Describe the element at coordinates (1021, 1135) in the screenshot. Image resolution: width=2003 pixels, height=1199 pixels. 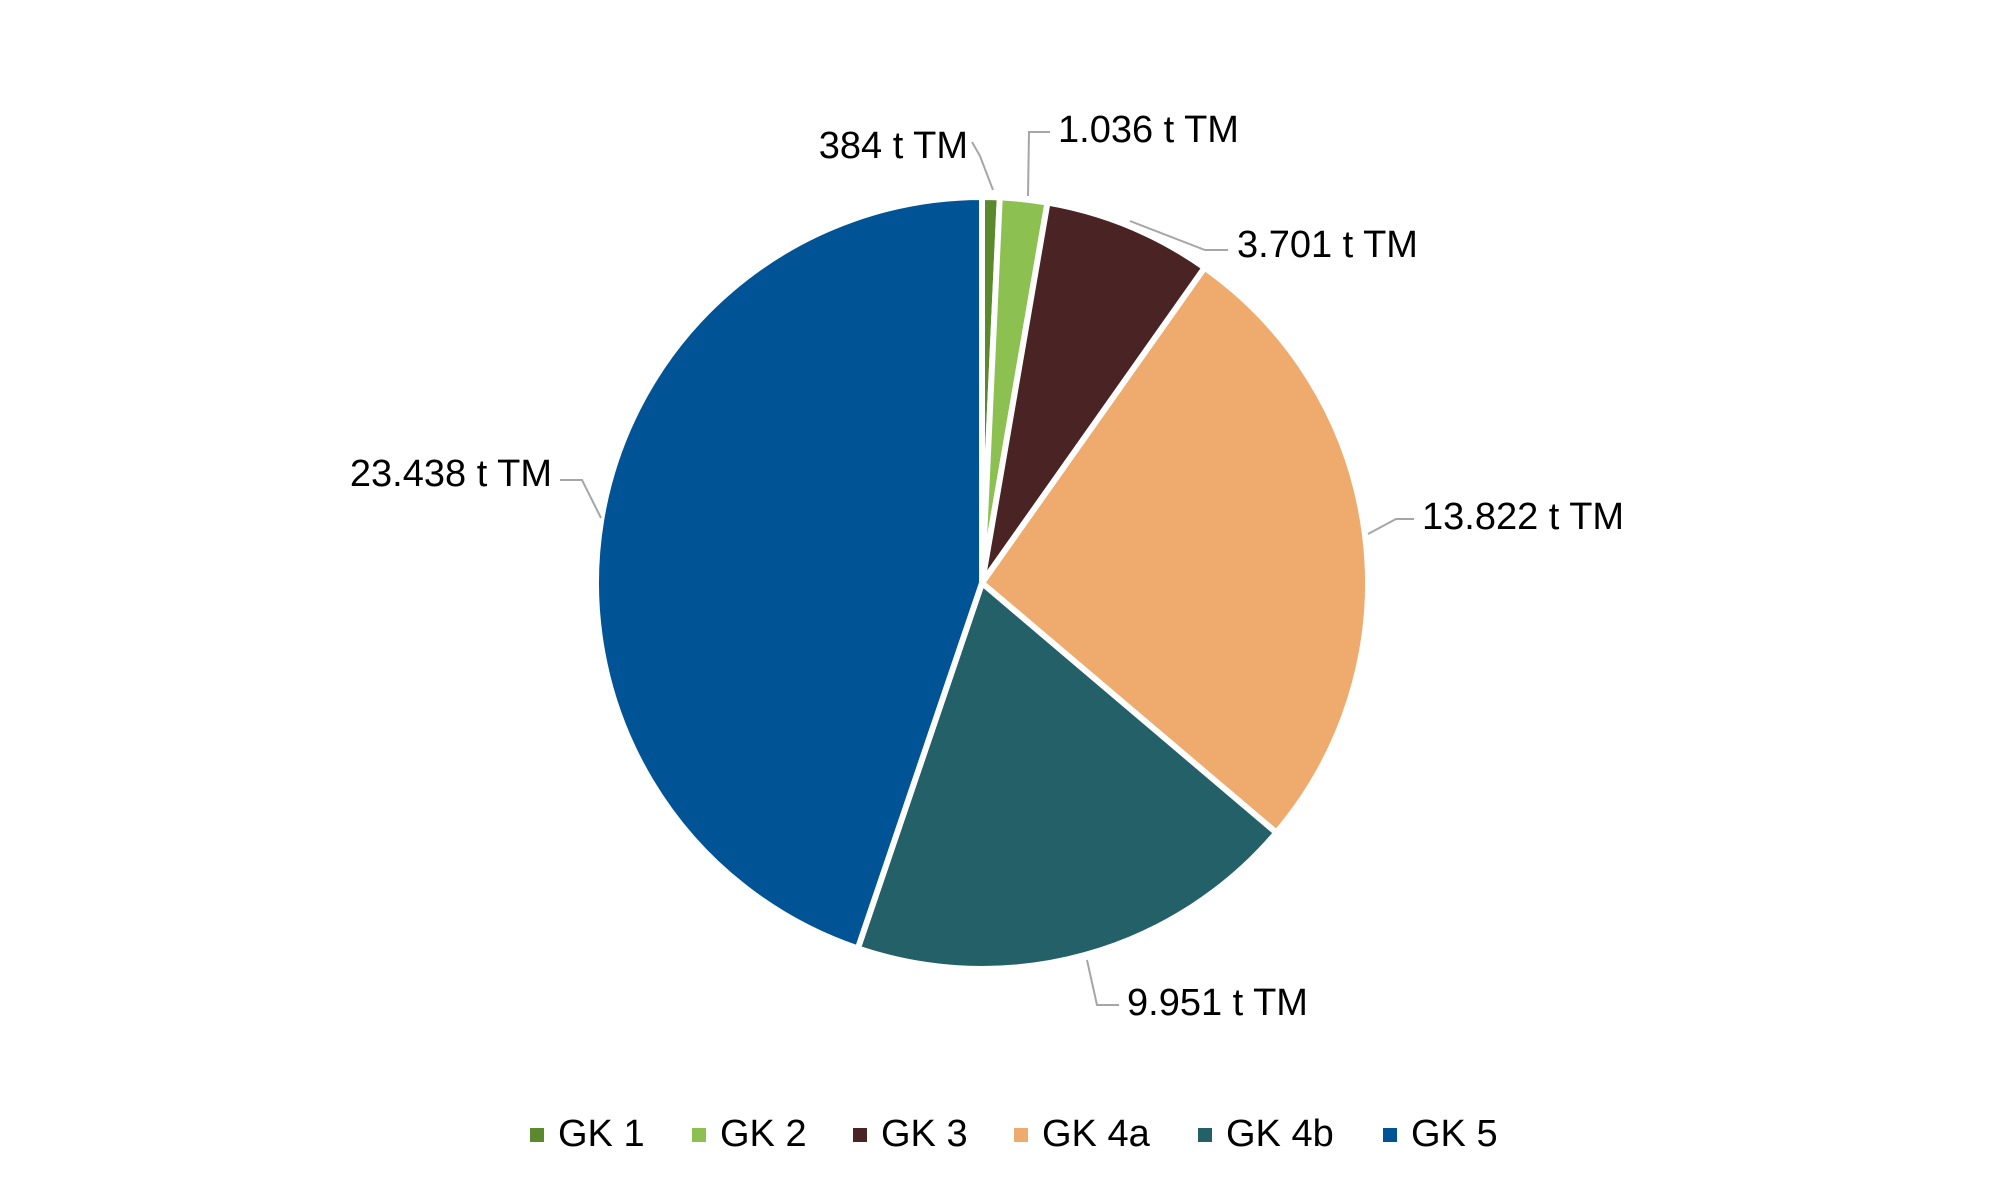
I see `legend-swatch-gk-4a` at that location.